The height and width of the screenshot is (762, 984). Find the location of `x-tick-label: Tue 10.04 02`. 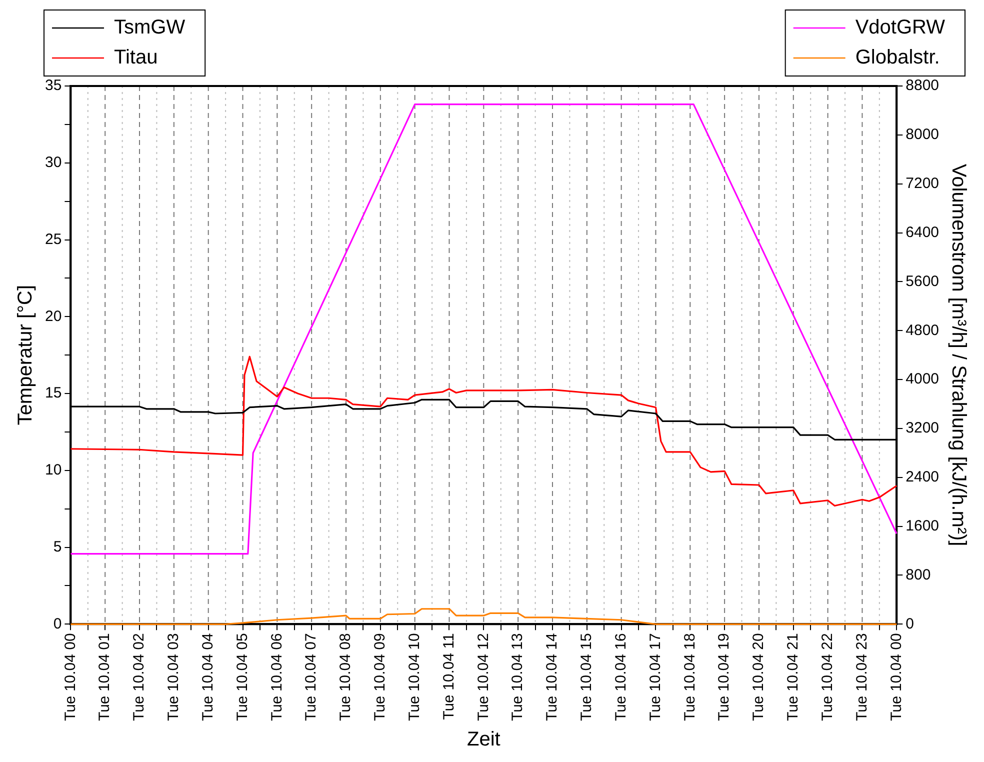

x-tick-label: Tue 10.04 02 is located at coordinates (139, 677).